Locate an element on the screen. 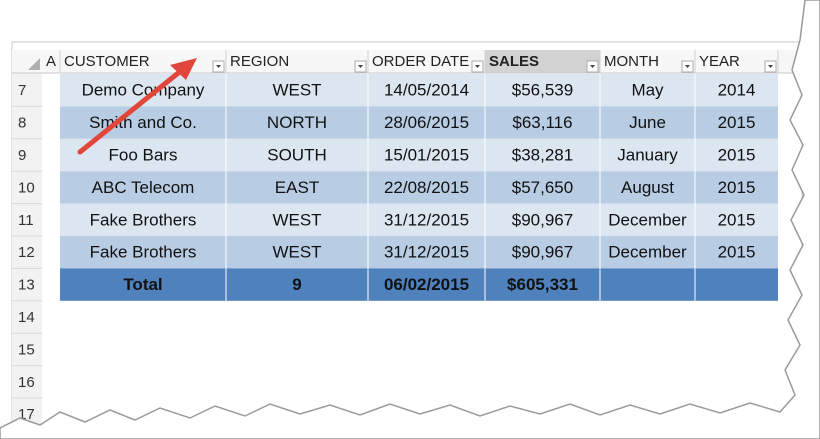 This screenshot has width=820, height=439. row-number: 8 is located at coordinates (22, 123).